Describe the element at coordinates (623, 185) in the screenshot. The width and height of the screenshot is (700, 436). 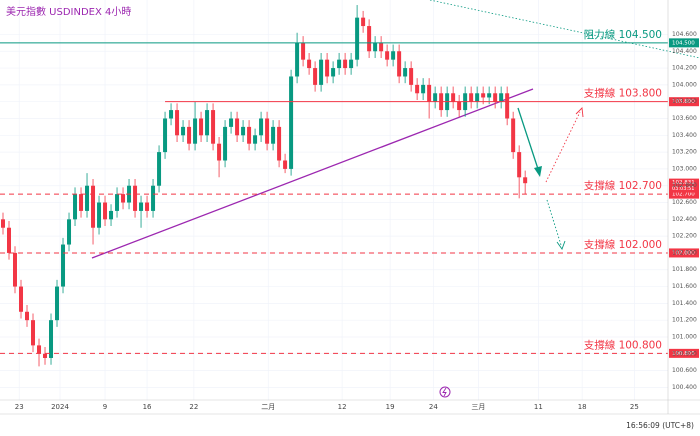
I see `level-label: 支撐線 102.700` at that location.